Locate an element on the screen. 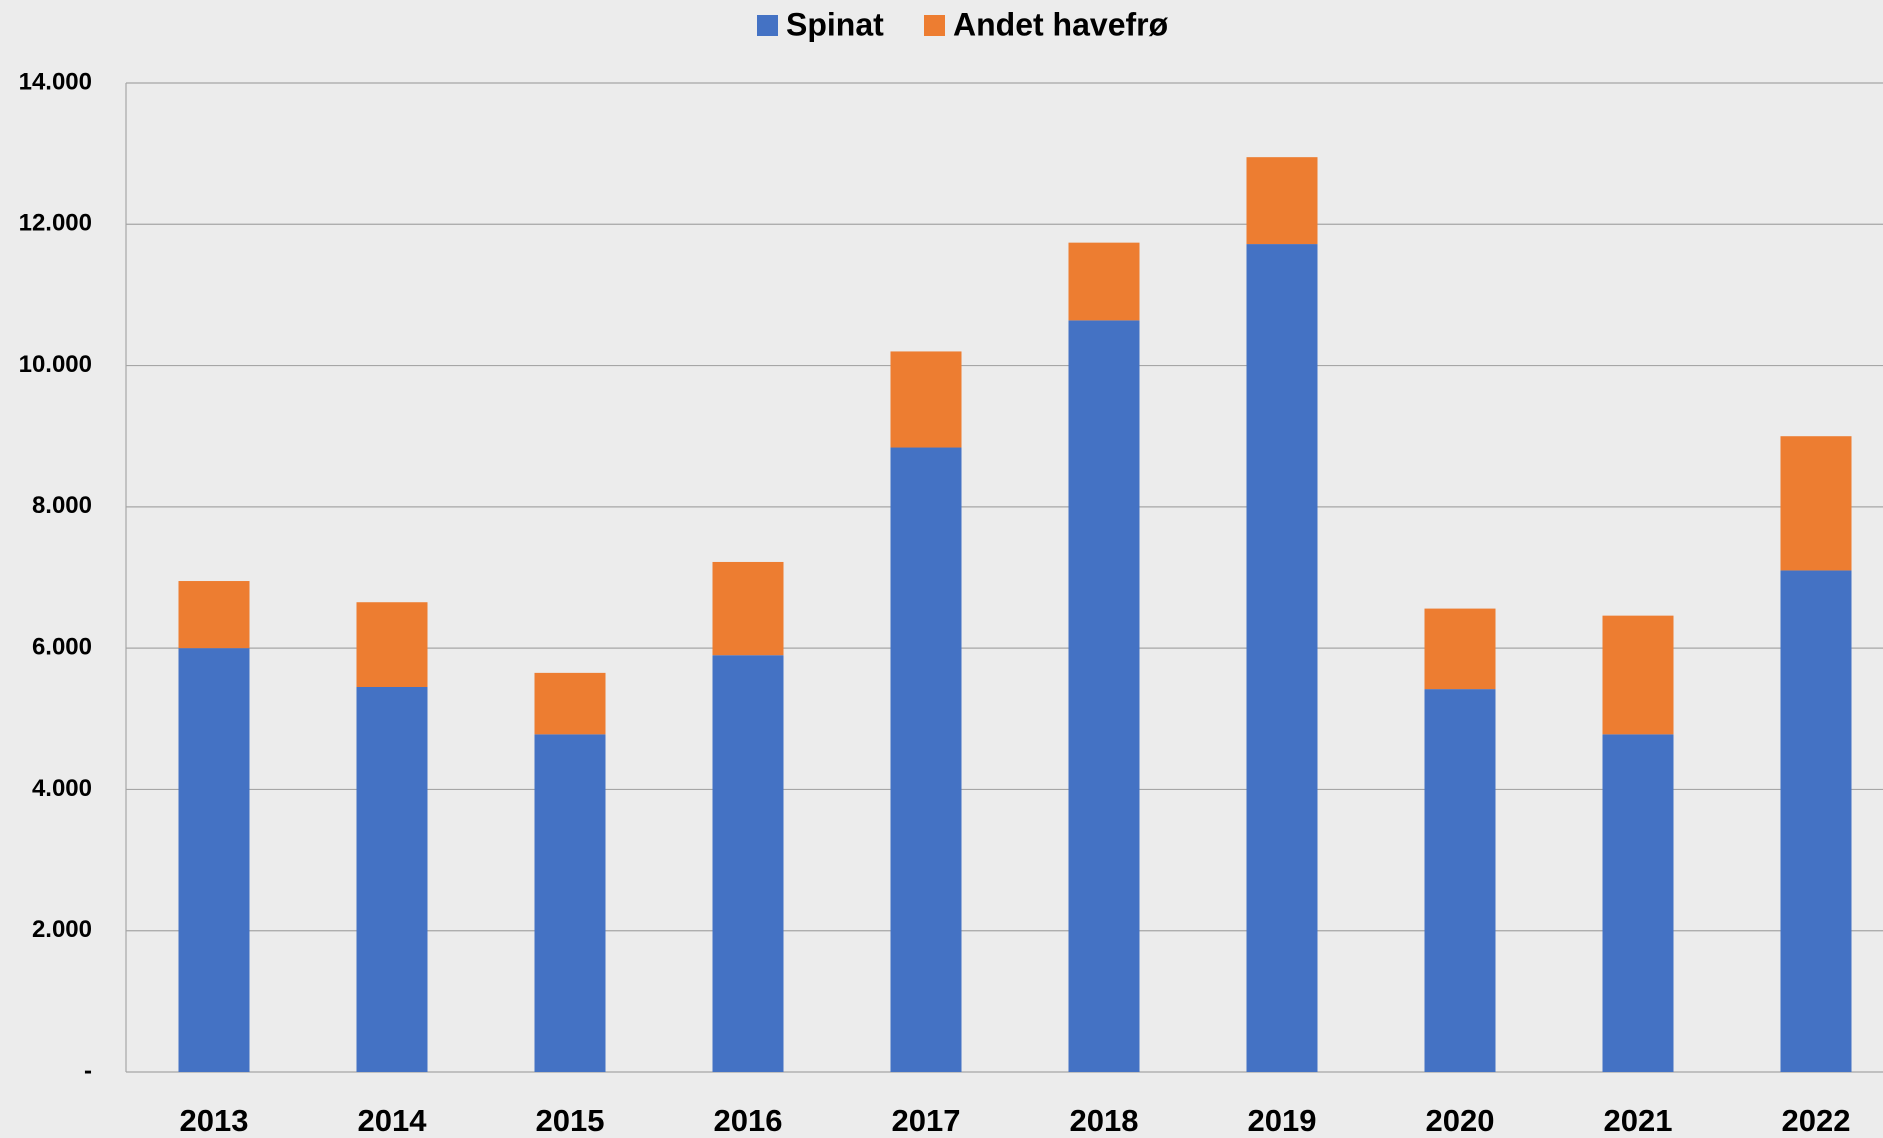  legend-label: Spinat is located at coordinates (835, 24).